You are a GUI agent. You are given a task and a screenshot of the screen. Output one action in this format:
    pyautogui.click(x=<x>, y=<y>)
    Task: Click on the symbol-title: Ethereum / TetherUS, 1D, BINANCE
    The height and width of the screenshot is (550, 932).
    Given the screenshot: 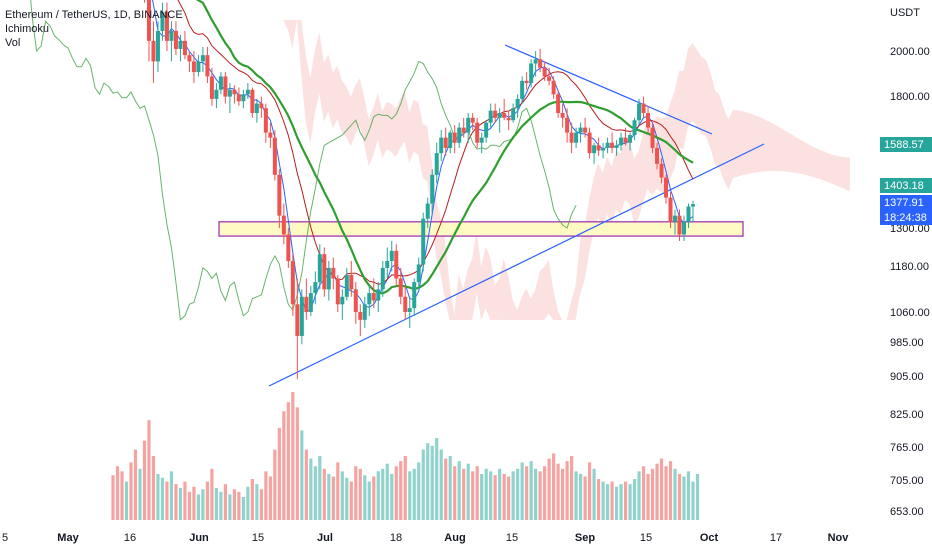 What is the action you would take?
    pyautogui.click(x=94, y=15)
    